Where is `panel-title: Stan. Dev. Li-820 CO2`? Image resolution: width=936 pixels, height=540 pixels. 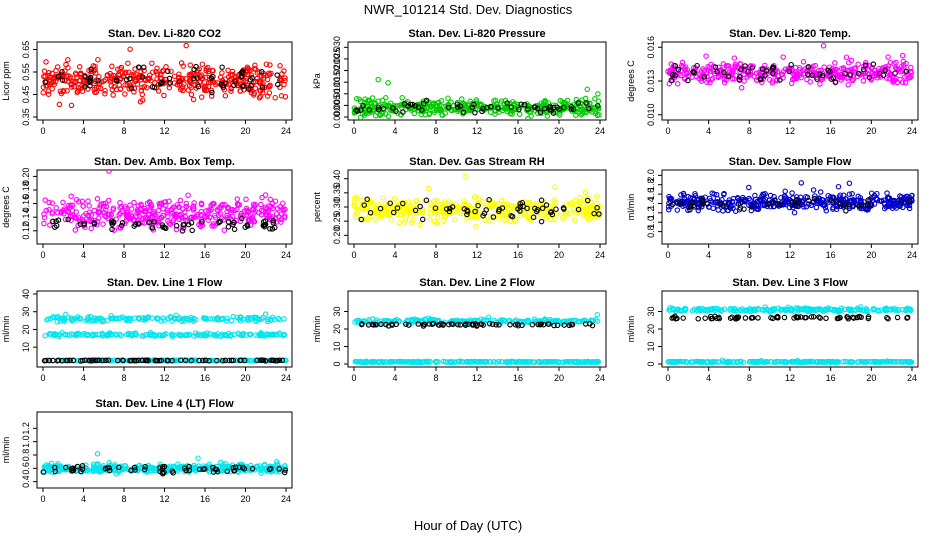 panel-title: Stan. Dev. Li-820 CO2 is located at coordinates (164, 34).